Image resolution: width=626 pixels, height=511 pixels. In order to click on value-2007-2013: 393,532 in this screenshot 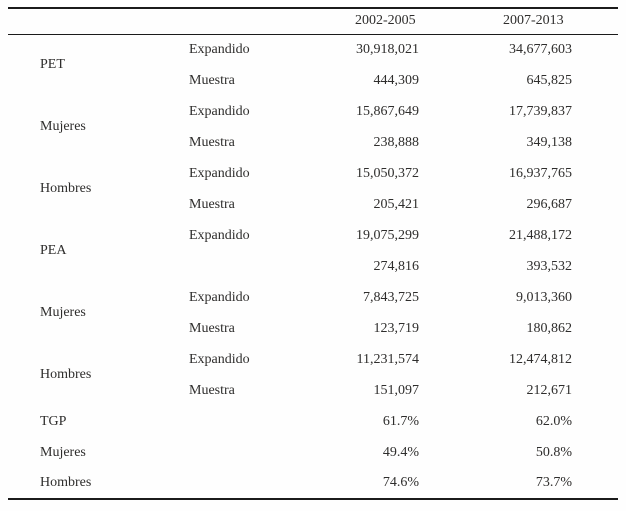, I will do `click(549, 266)`.